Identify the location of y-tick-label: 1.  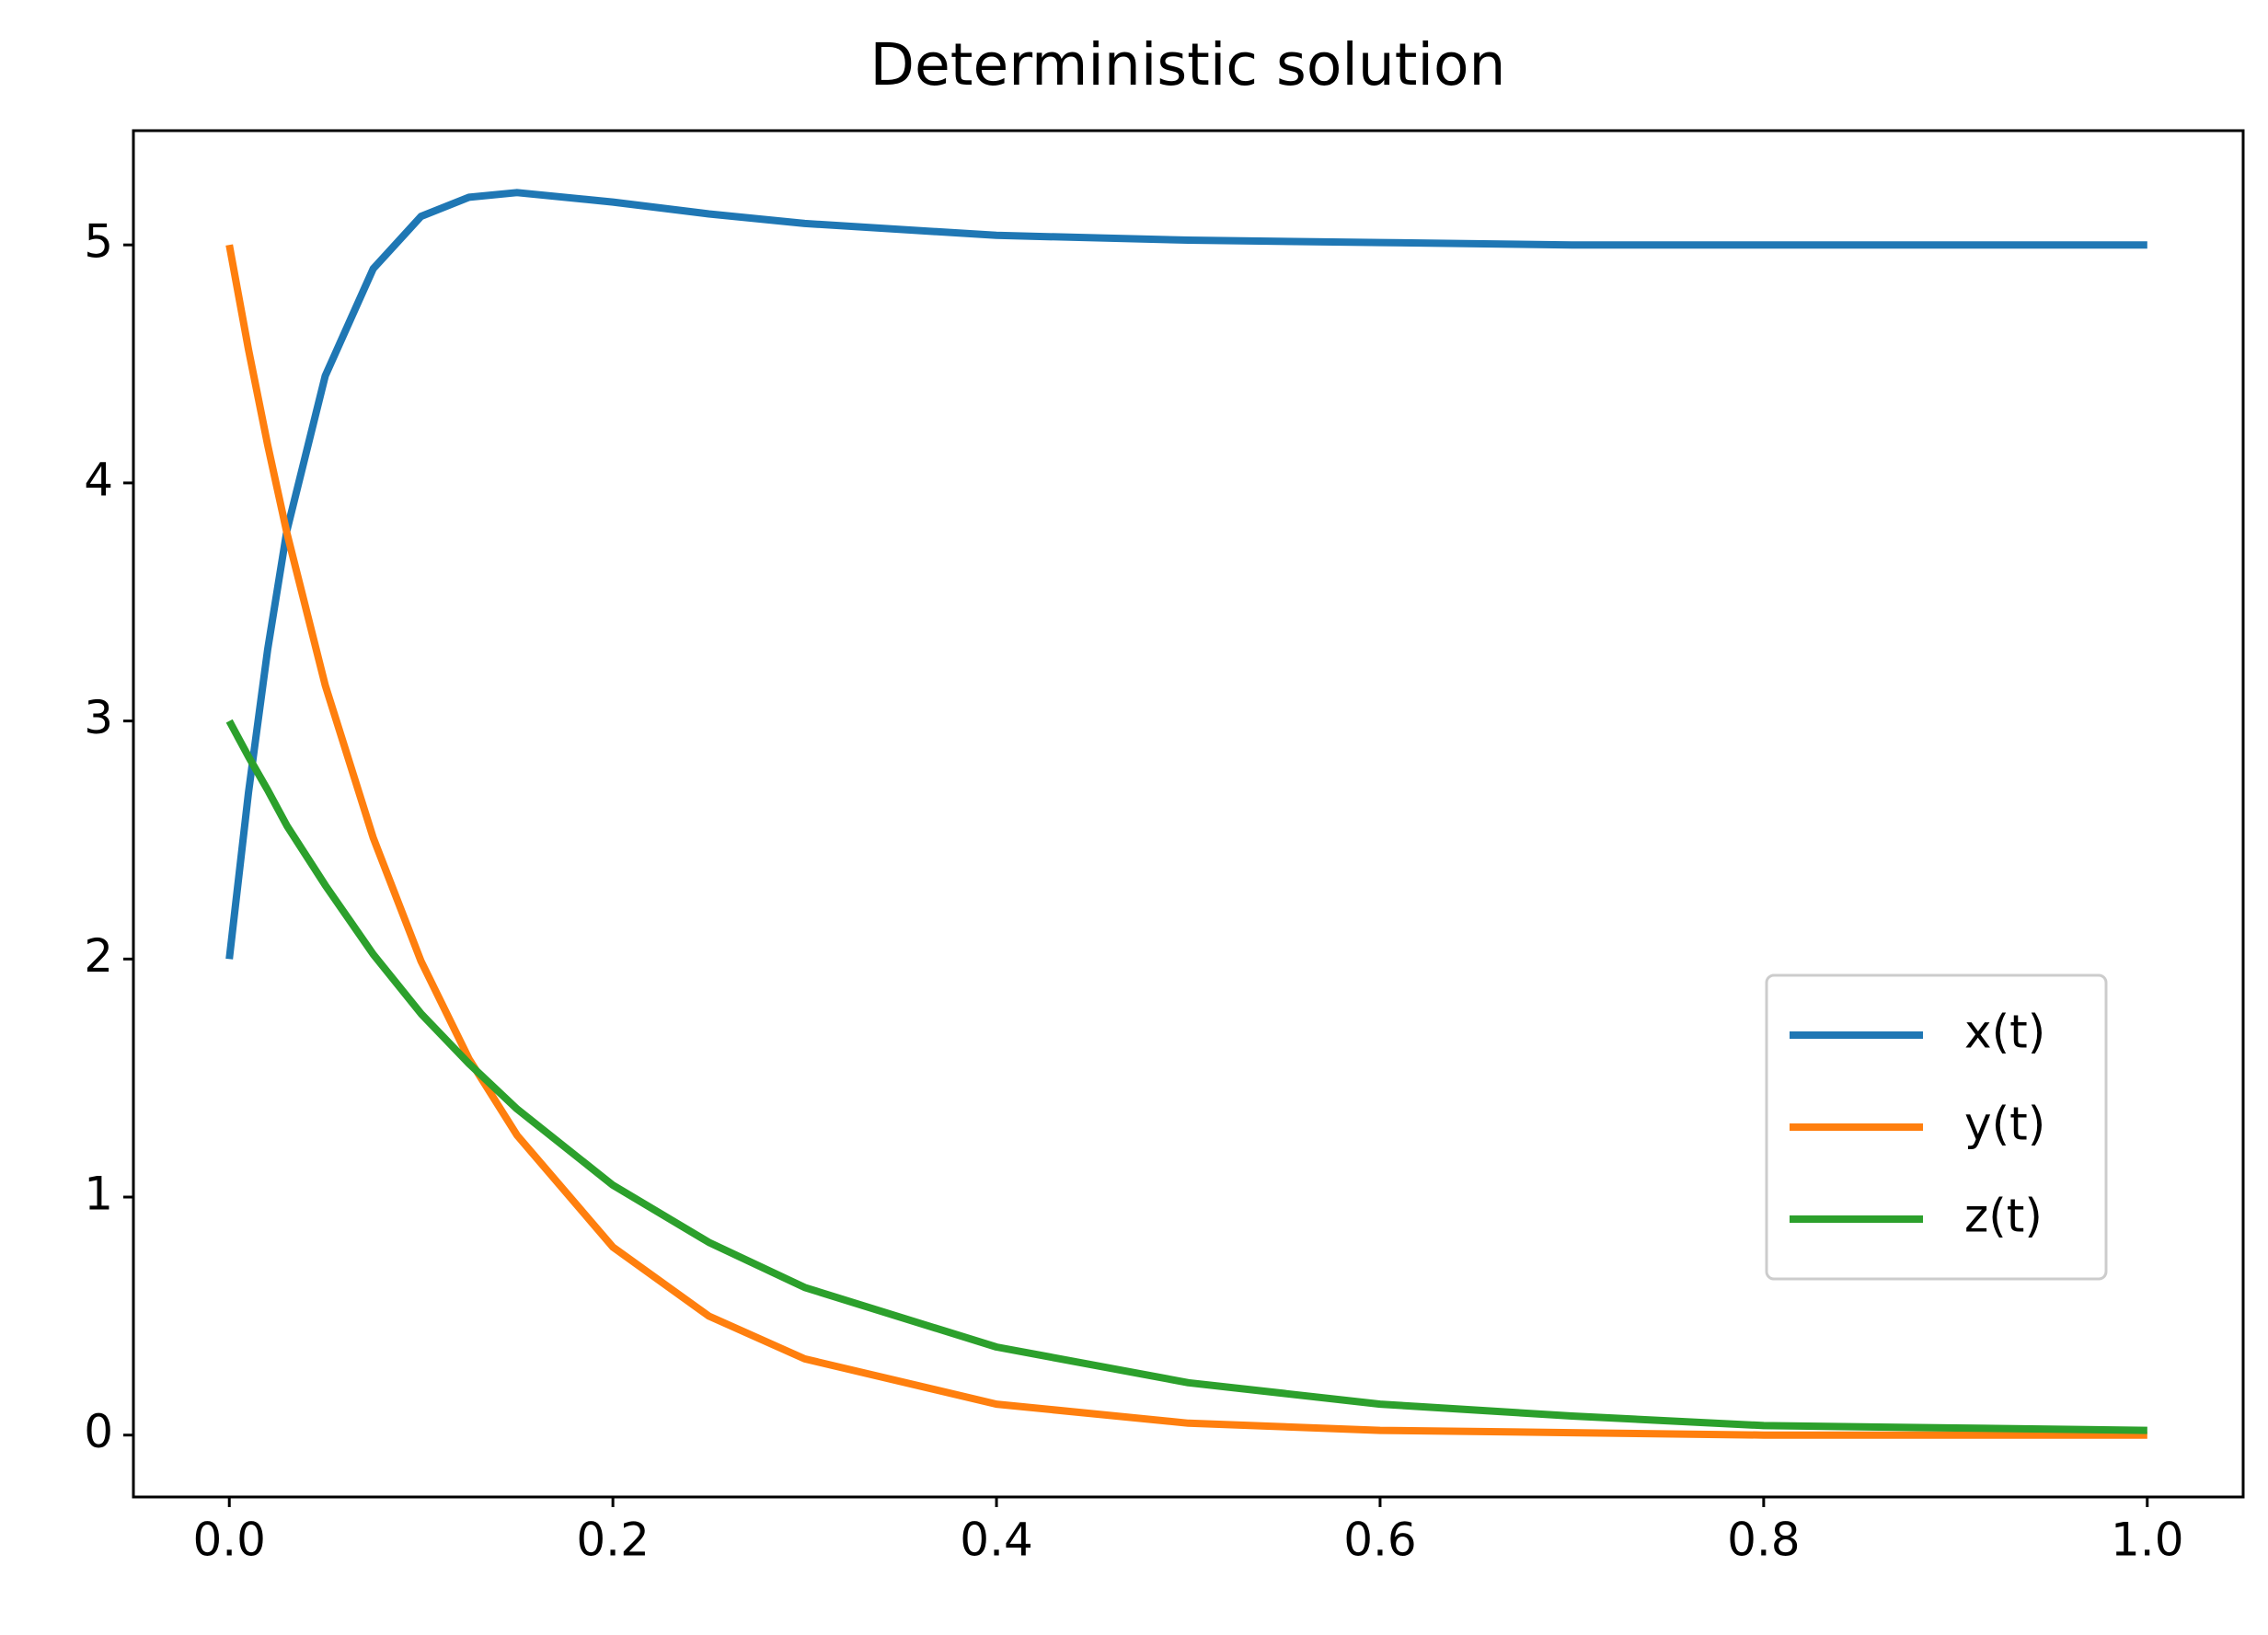
(99, 1194).